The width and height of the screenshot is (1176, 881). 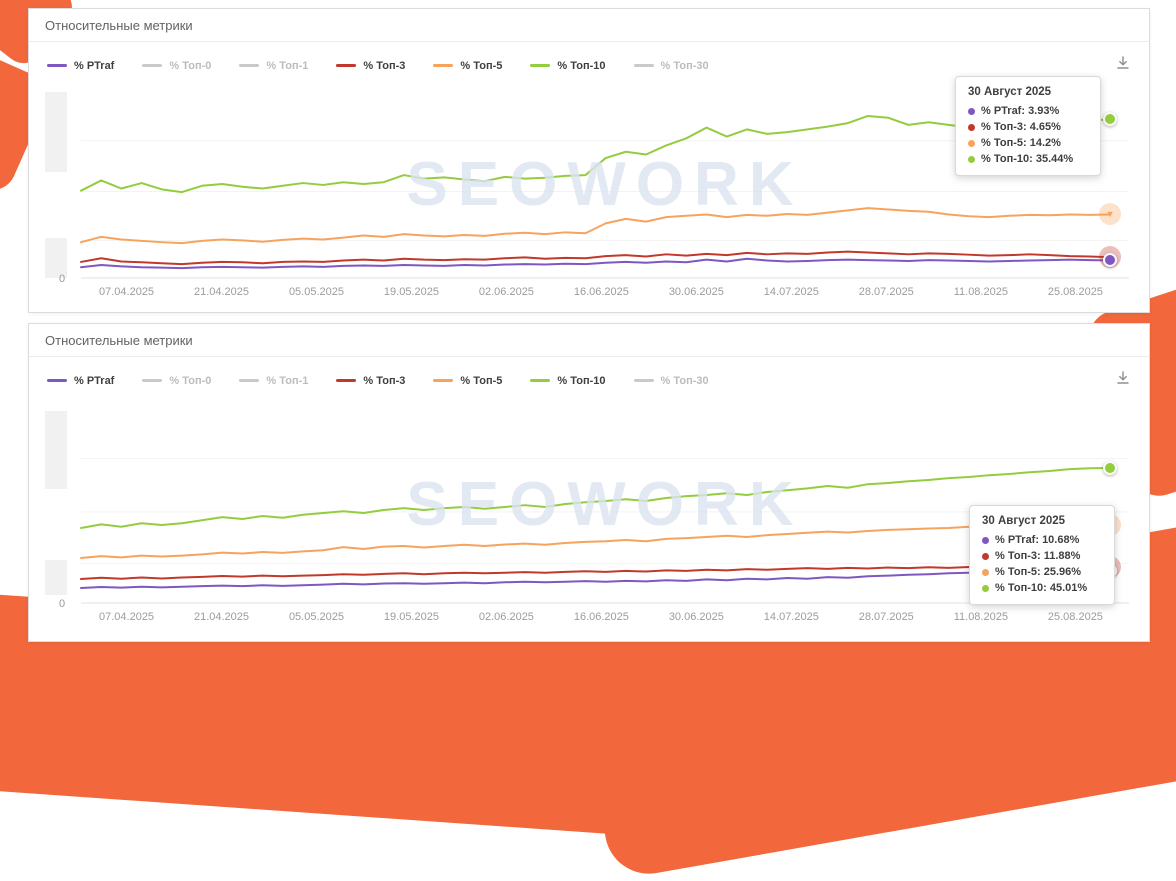 I want to click on tooltip-series-value: % PTraf: 3.93%, so click(x=1020, y=111).